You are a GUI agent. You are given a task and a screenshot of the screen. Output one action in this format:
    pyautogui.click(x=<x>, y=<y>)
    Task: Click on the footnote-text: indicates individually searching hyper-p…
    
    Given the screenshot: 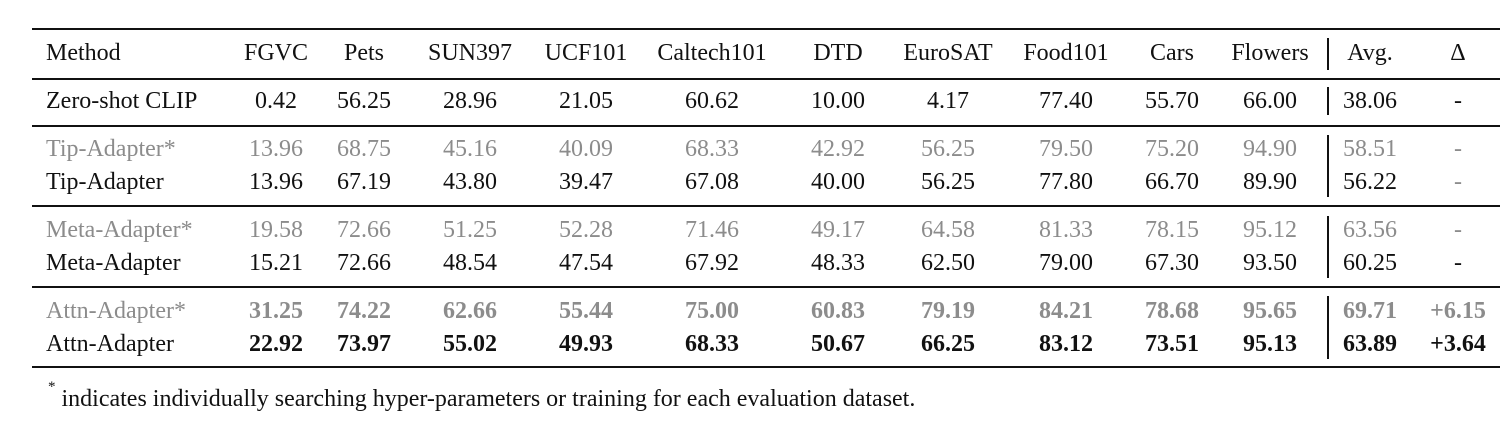 What is the action you would take?
    pyautogui.click(x=488, y=399)
    